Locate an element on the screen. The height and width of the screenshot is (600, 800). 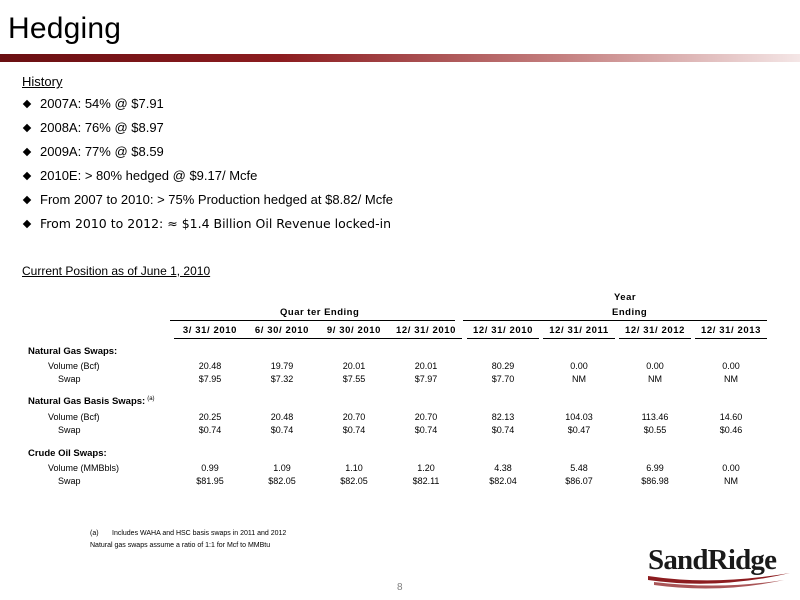
table-cell: 4.38 is located at coordinates (503, 468).